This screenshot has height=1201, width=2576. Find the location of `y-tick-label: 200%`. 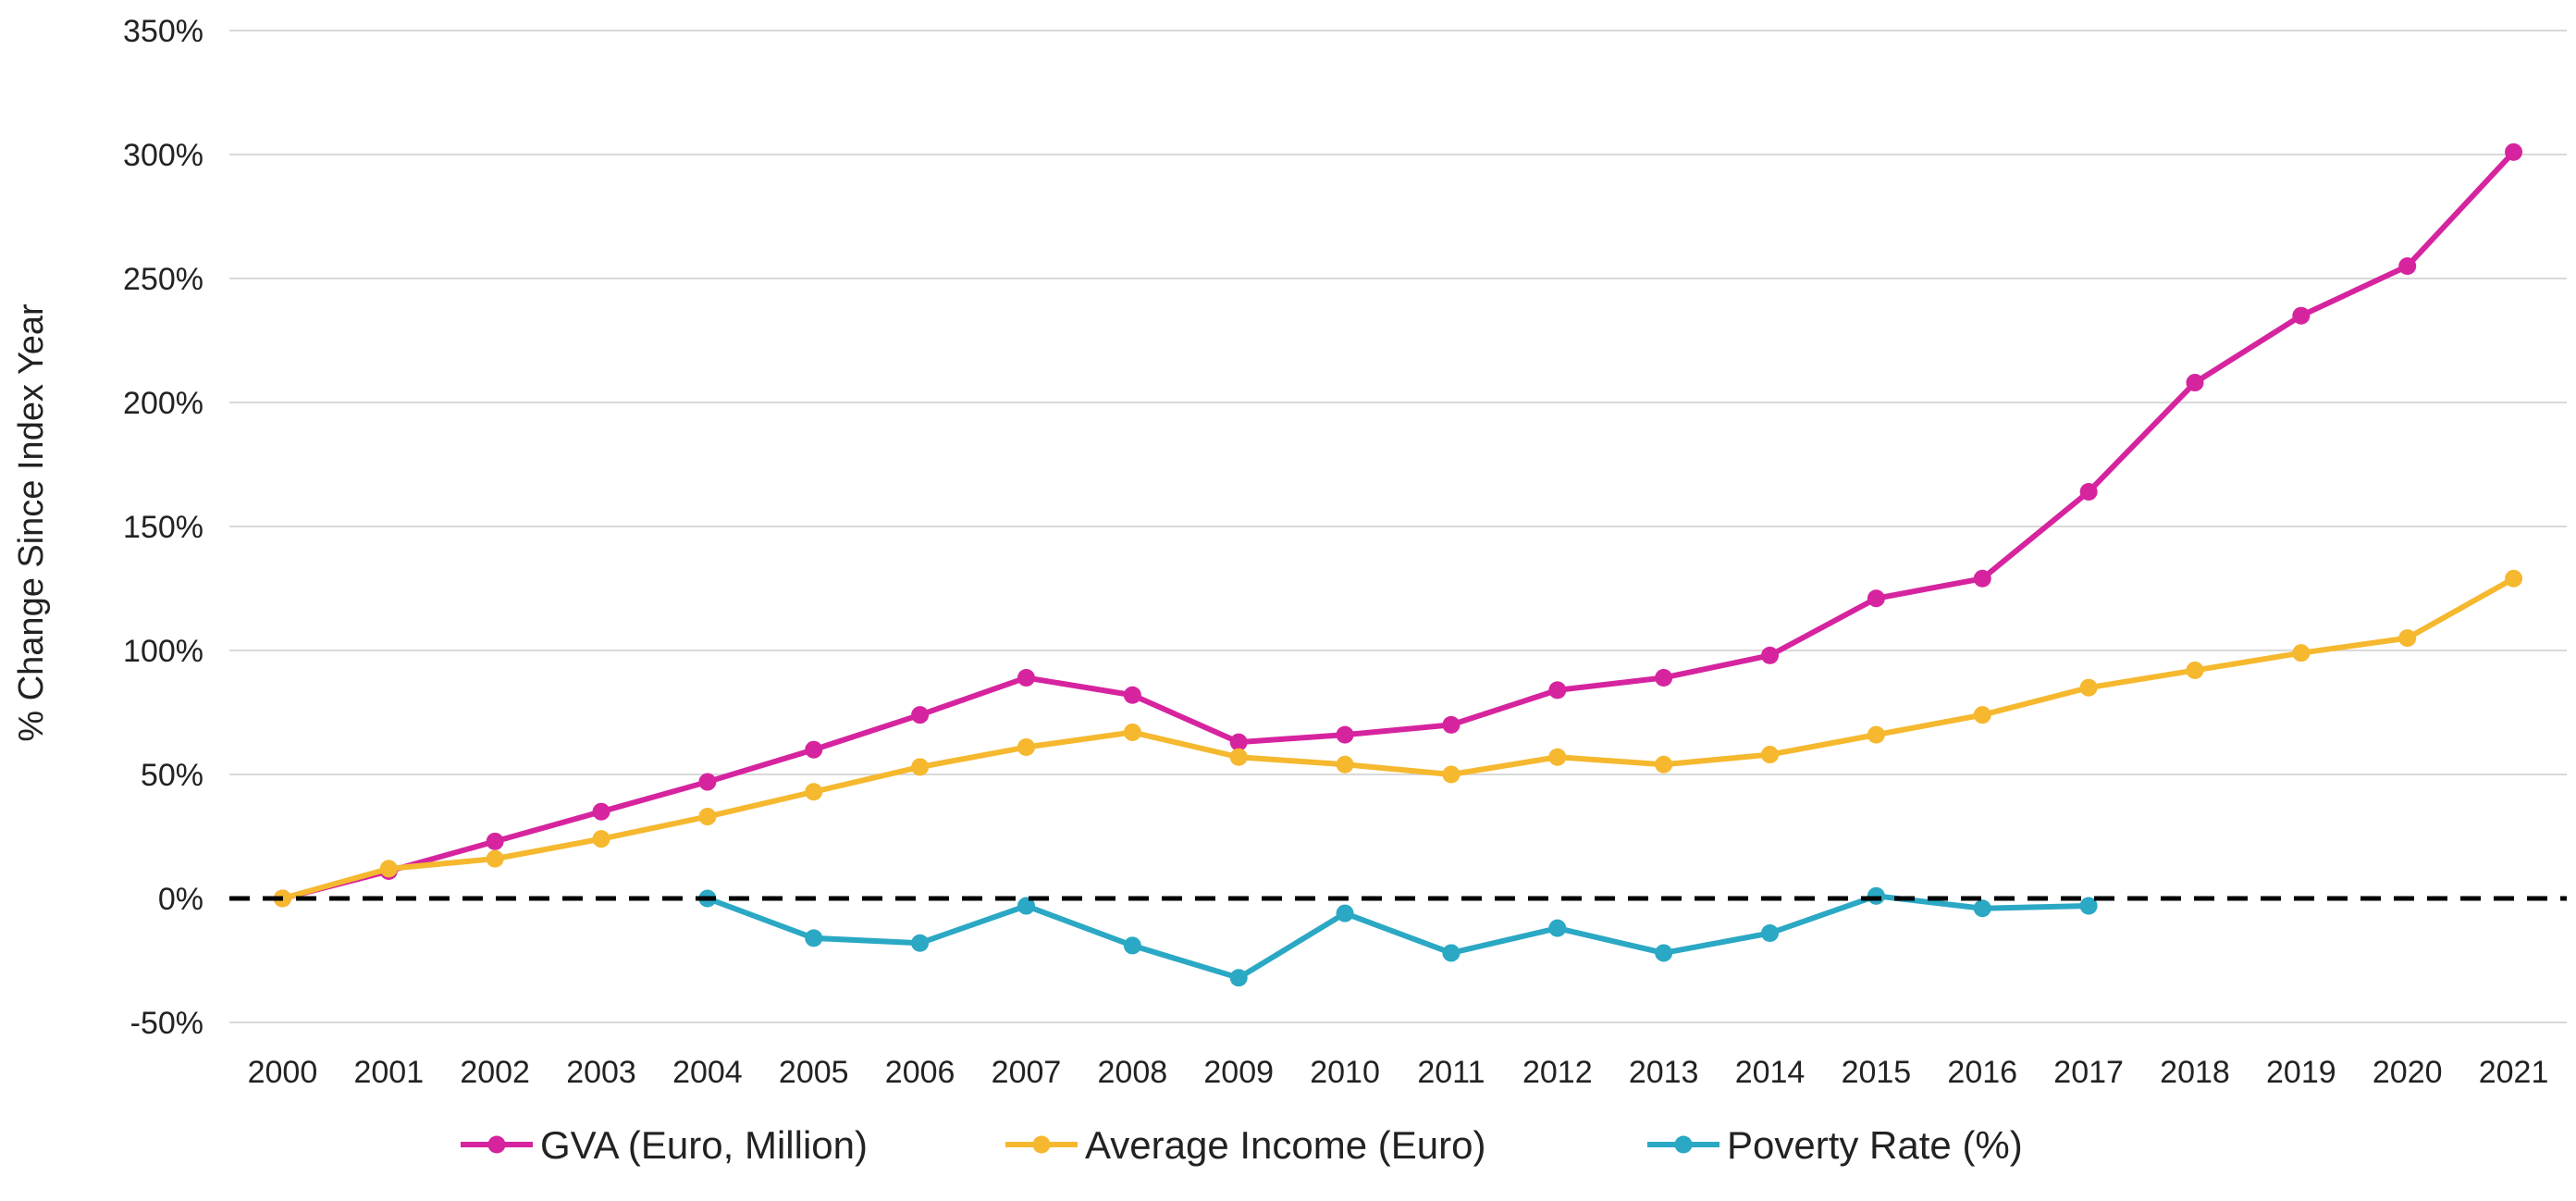

y-tick-label: 200% is located at coordinates (163, 403).